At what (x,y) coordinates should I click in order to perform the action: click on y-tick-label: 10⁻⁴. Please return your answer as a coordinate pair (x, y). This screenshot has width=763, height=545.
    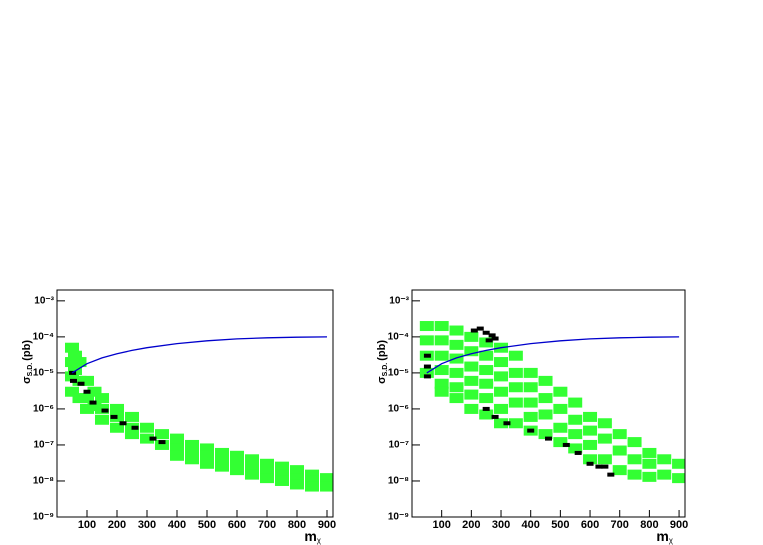
    Looking at the image, I should click on (43, 337).